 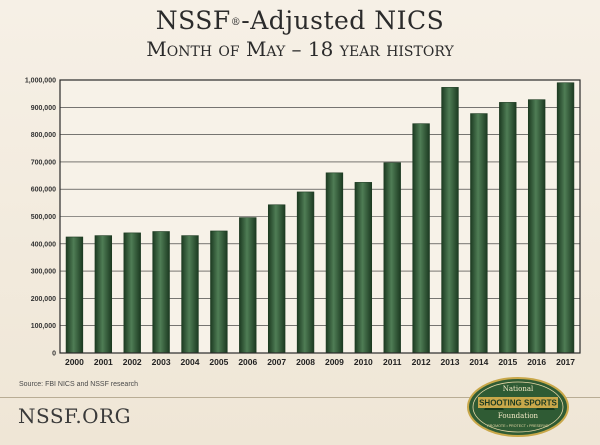 I want to click on x-tick-label: 2001, so click(x=103, y=362).